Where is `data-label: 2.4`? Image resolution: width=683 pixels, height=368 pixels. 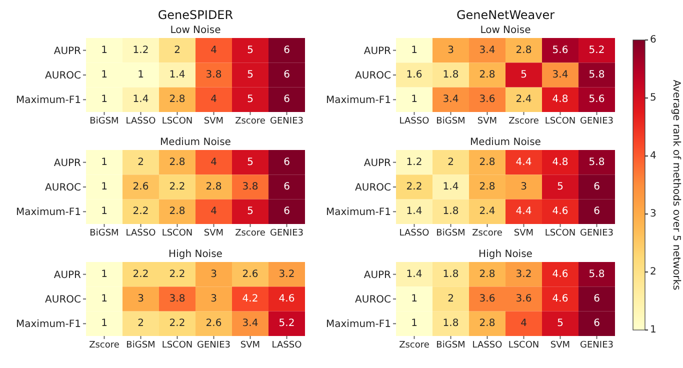
data-label: 2.4 is located at coordinates (487, 212).